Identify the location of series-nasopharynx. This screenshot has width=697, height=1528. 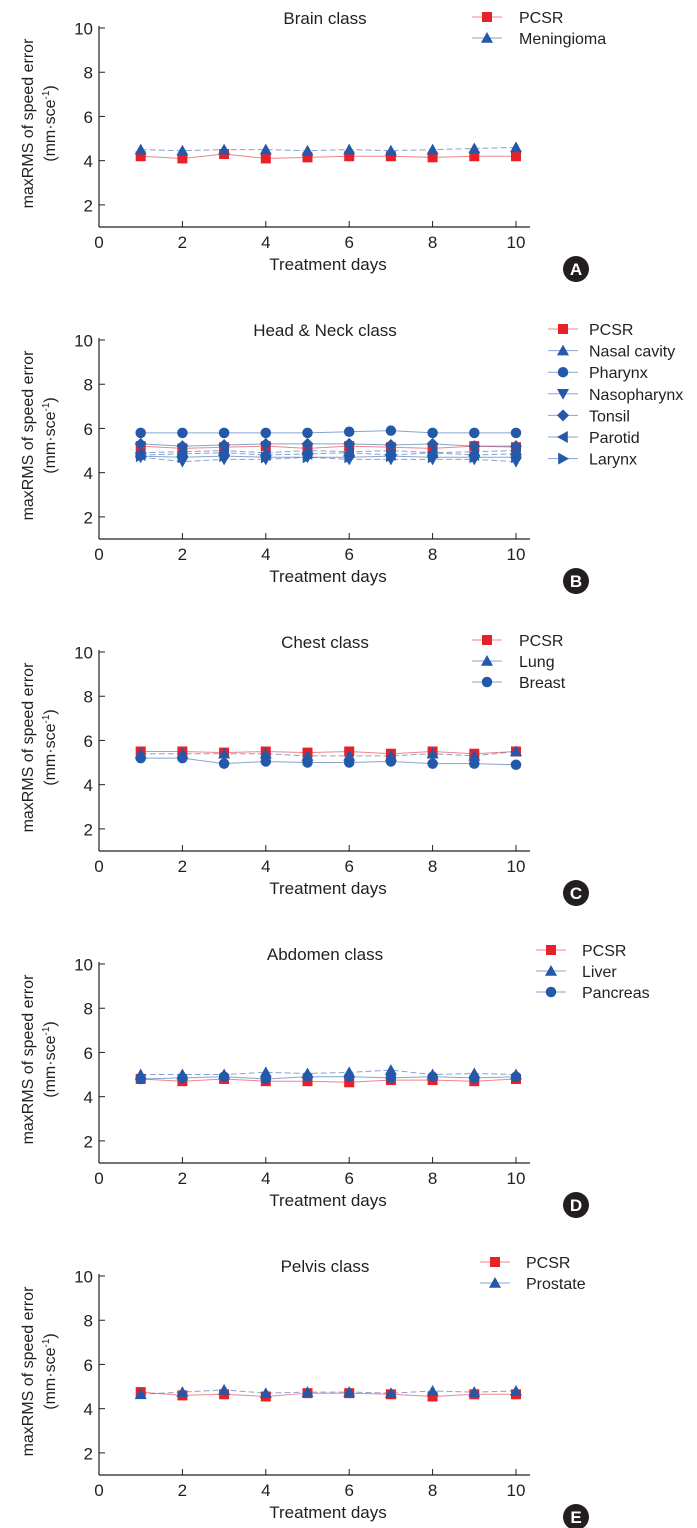
(328, 460).